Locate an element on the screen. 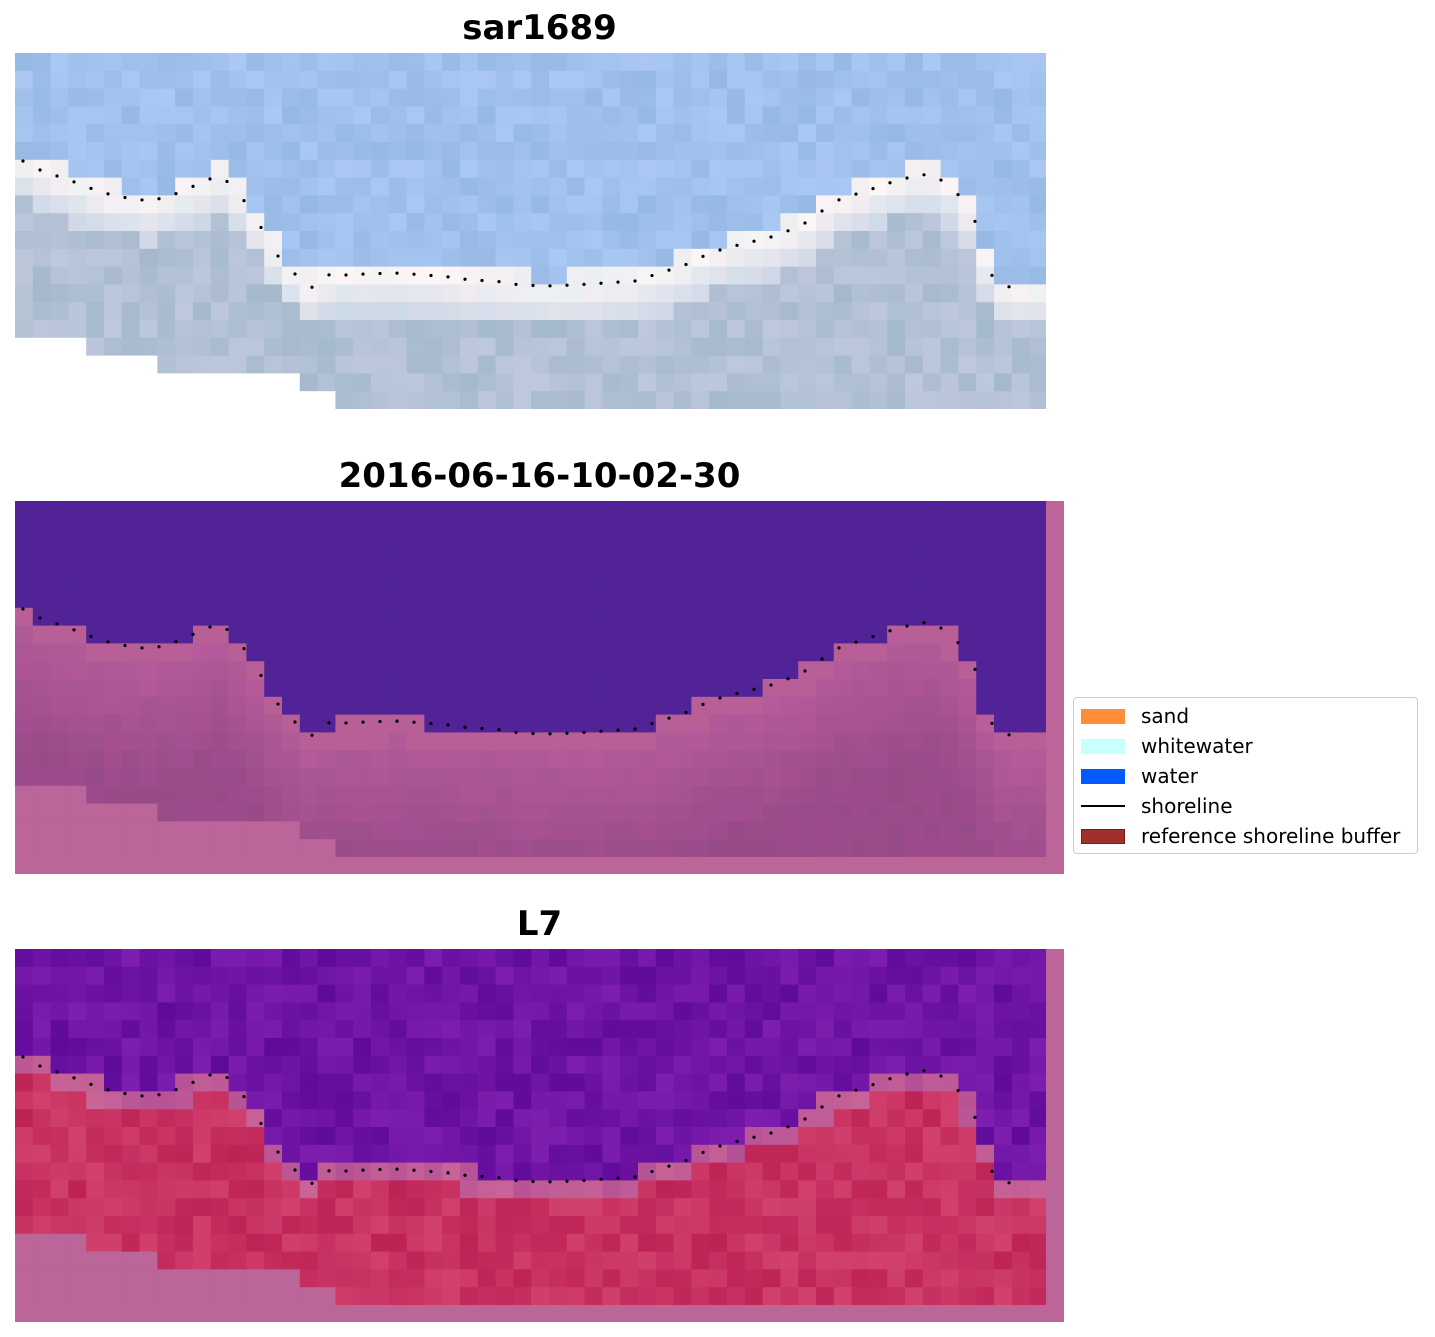 This screenshot has height=1337, width=1435. legend-item-shoreline: shoreline is located at coordinates (1157, 806).